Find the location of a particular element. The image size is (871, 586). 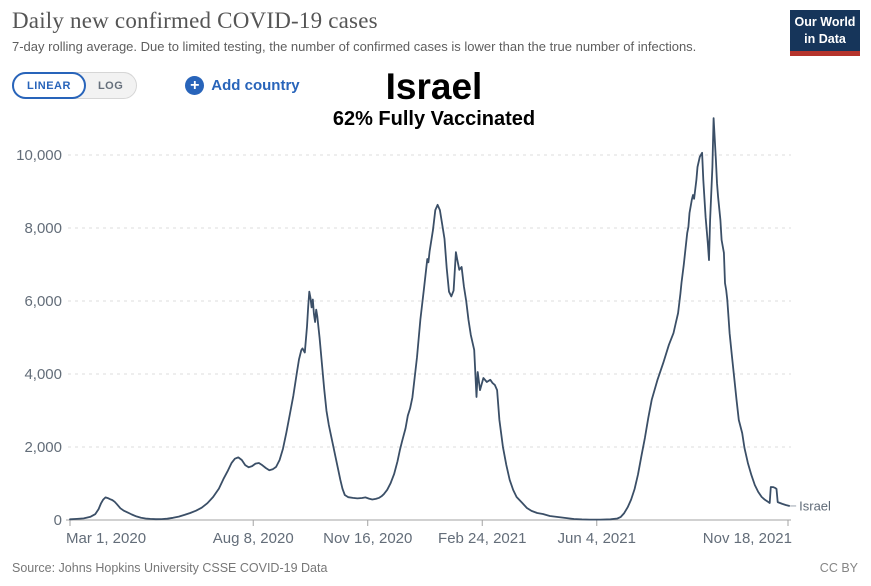

y-tick-label: 0 is located at coordinates (58, 520).